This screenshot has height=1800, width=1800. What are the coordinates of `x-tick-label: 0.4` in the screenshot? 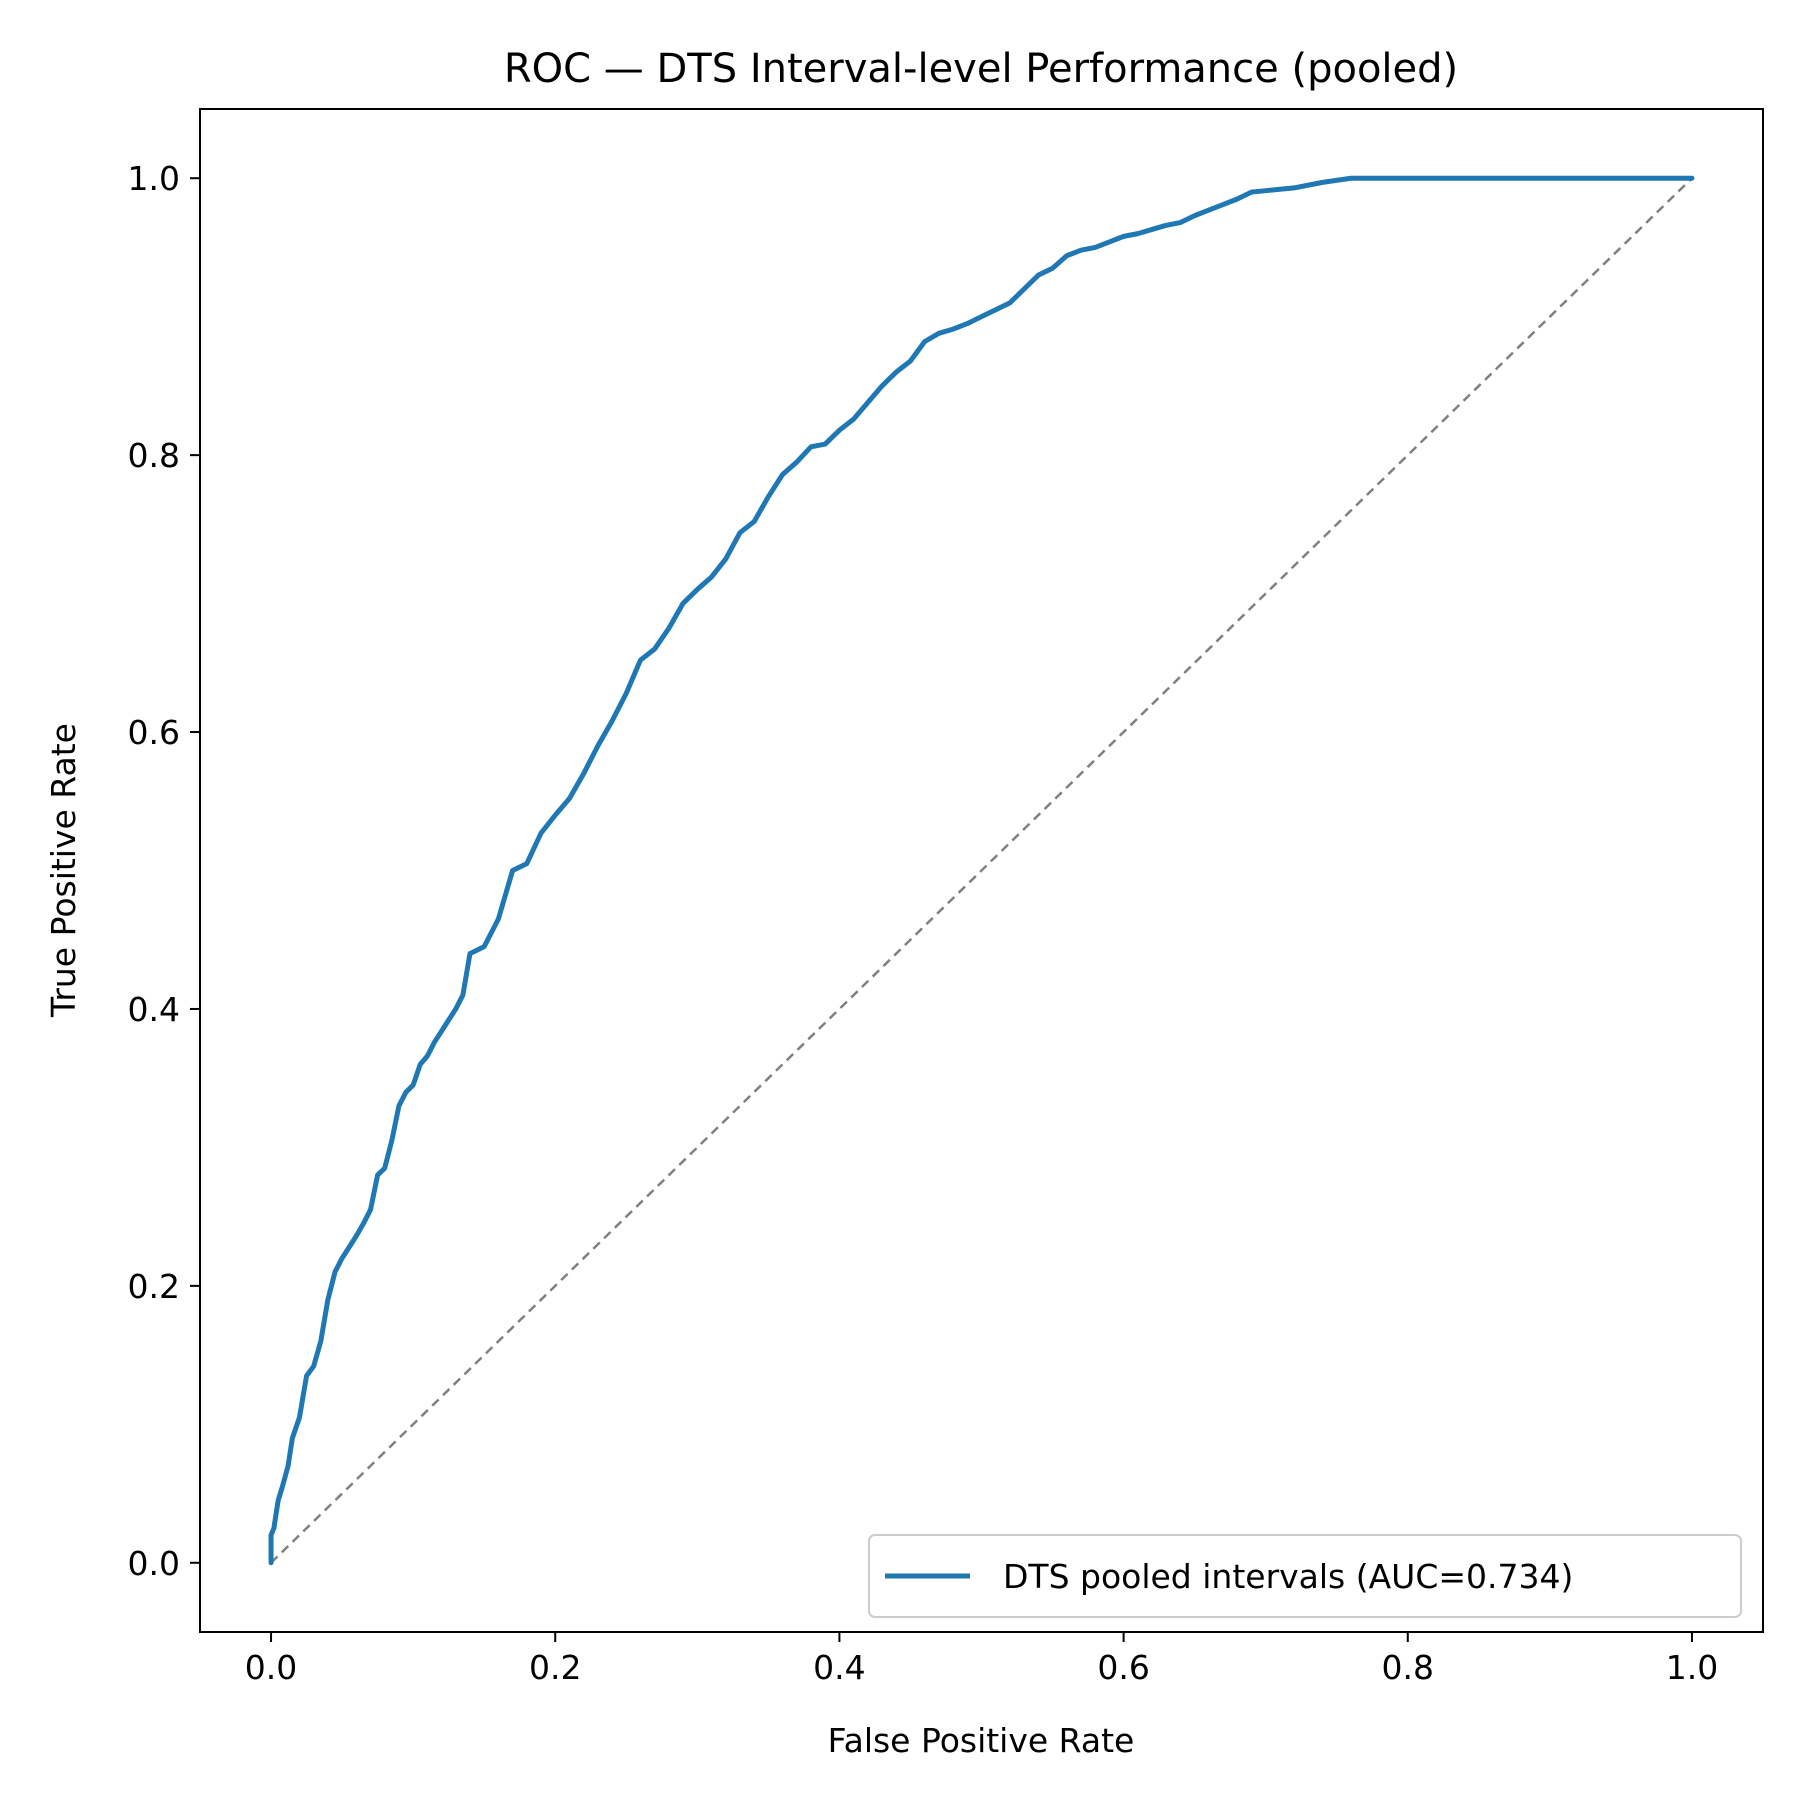 It's located at (839, 1667).